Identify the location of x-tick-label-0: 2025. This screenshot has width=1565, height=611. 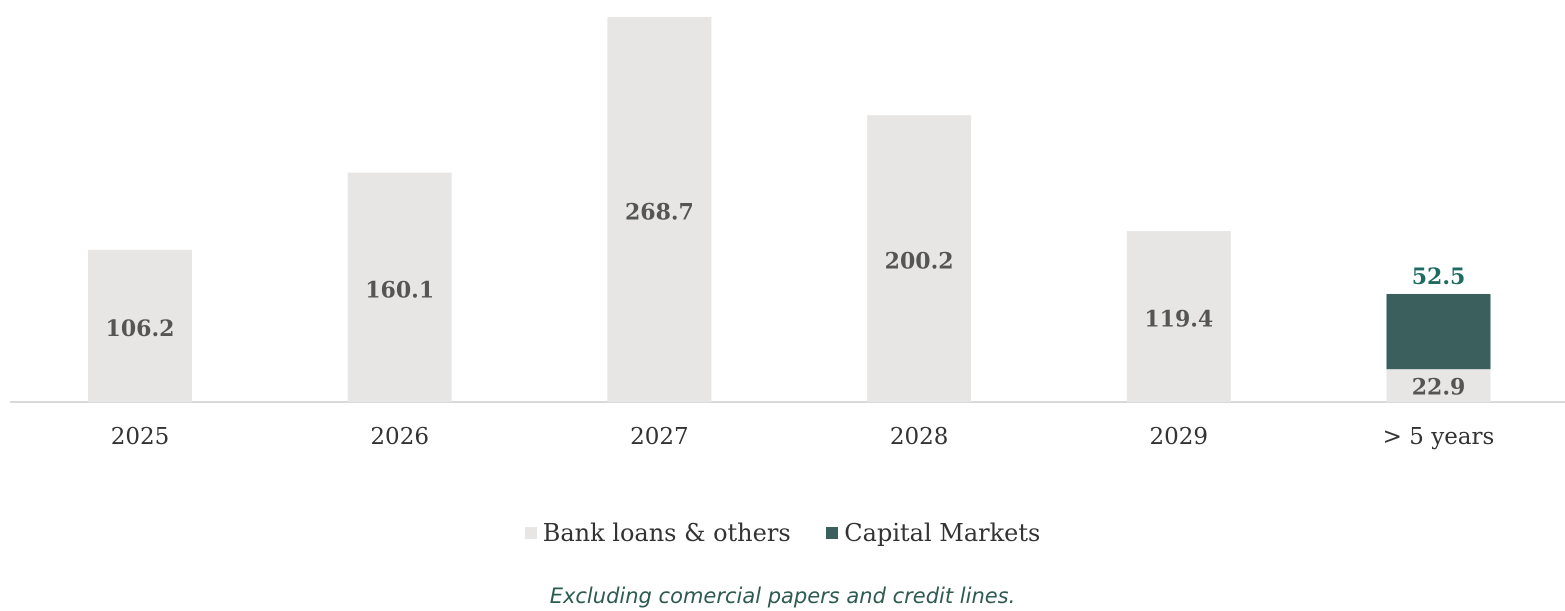
(140, 437).